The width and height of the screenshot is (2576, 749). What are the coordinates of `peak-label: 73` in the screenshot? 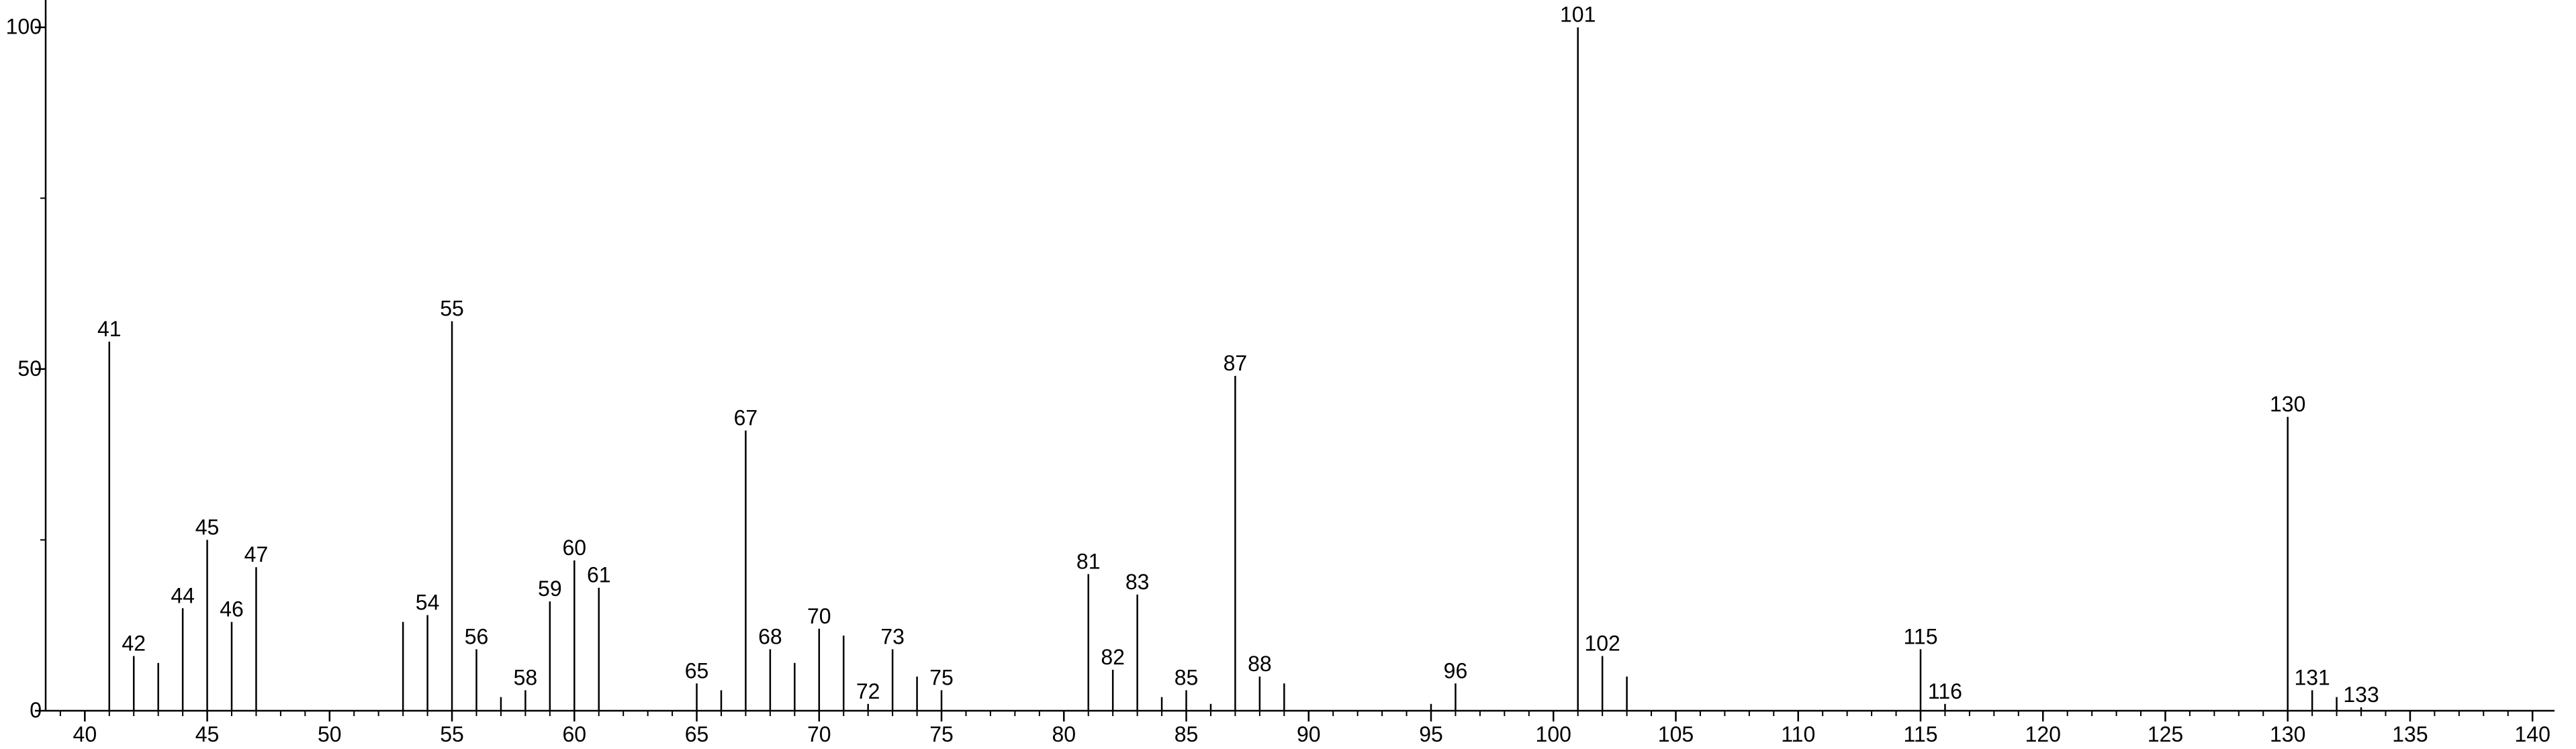 It's located at (892, 636).